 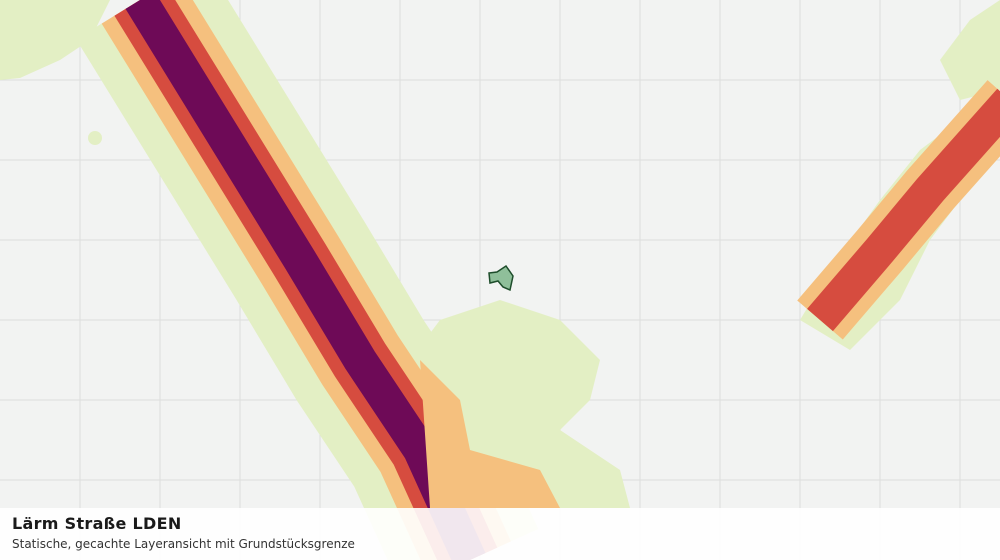 What do you see at coordinates (501, 278) in the screenshot?
I see `parcel-boundary` at bounding box center [501, 278].